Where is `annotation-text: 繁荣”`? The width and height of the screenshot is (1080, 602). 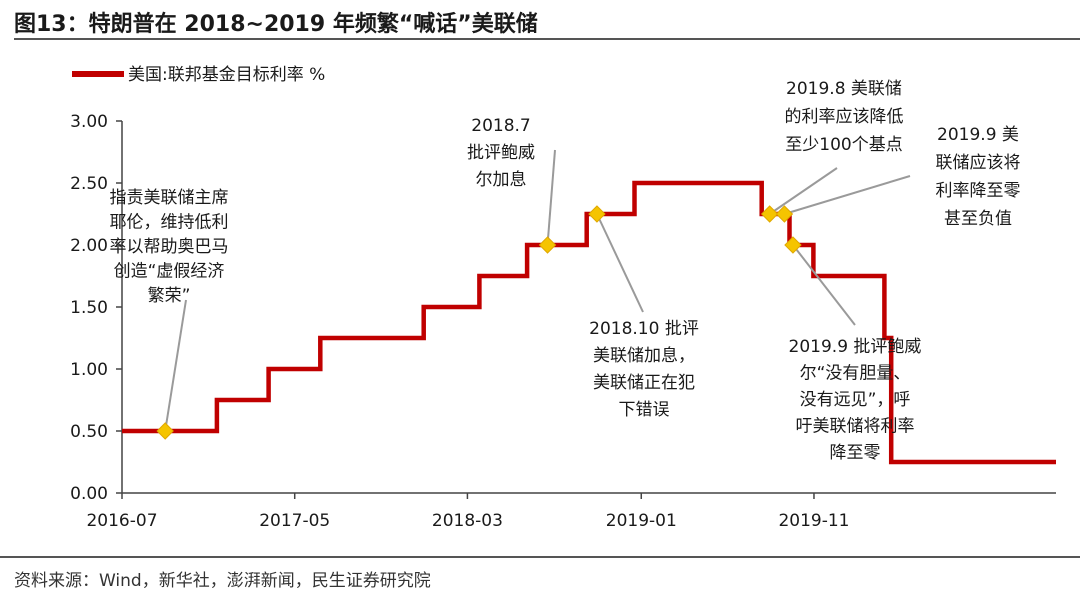 annotation-text: 繁荣” is located at coordinates (169, 296).